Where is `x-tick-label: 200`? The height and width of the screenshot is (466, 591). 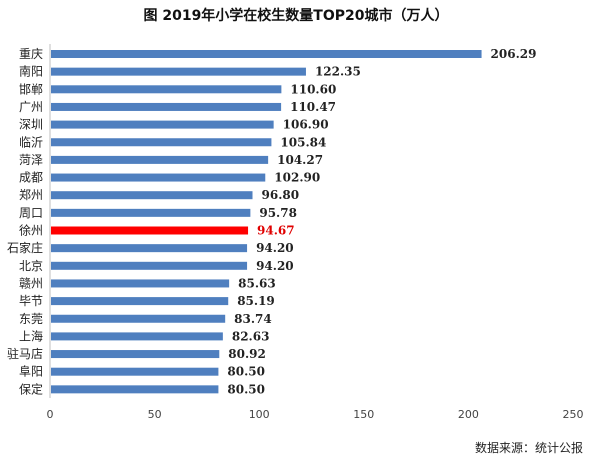
x-tick-label: 200 is located at coordinates (468, 414).